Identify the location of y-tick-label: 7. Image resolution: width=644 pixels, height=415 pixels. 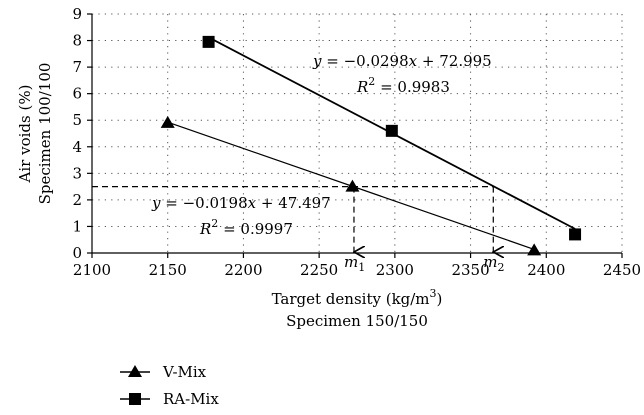
(77, 67).